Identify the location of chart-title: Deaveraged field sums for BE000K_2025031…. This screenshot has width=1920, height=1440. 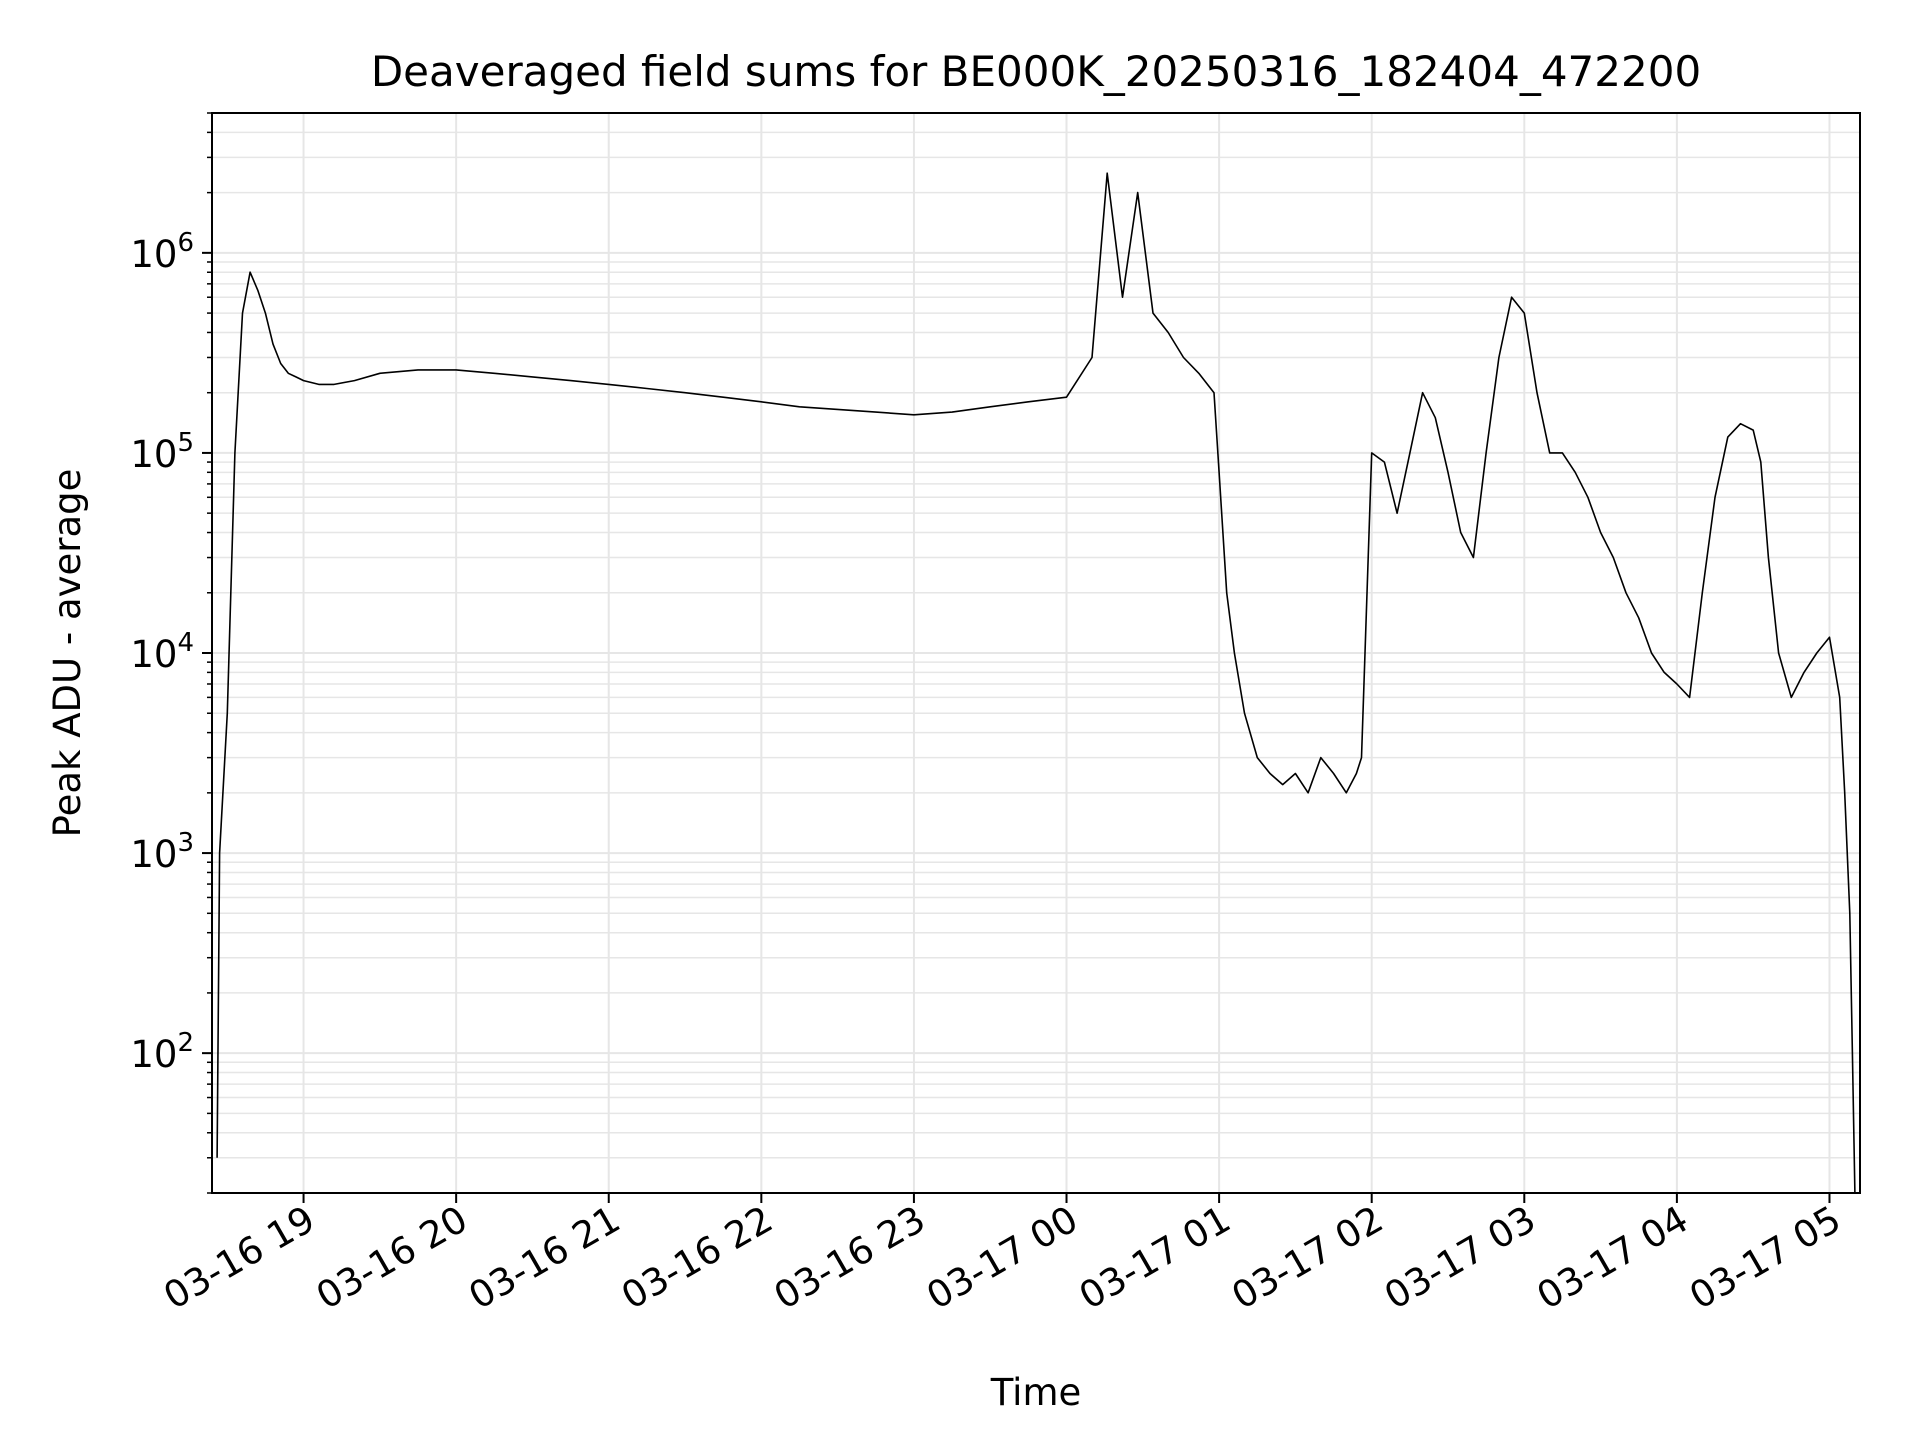
(1036, 71).